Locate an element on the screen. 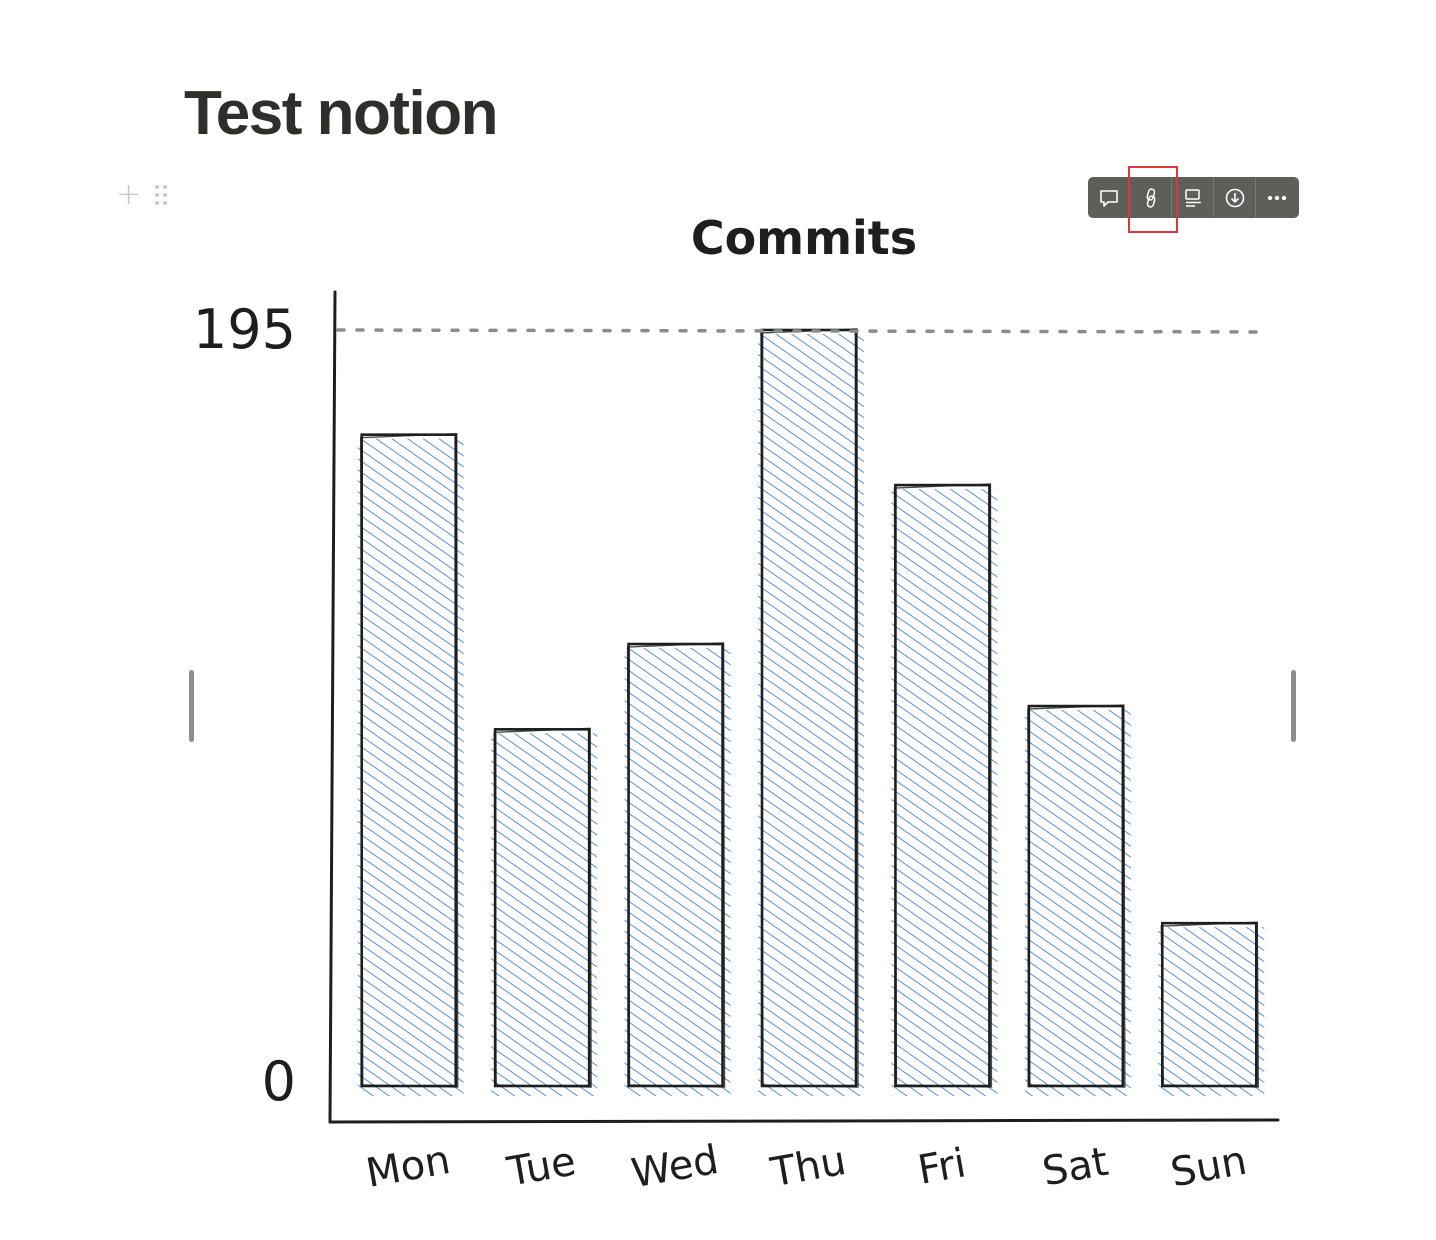 The height and width of the screenshot is (1240, 1436). link-icon is located at coordinates (1151, 198).